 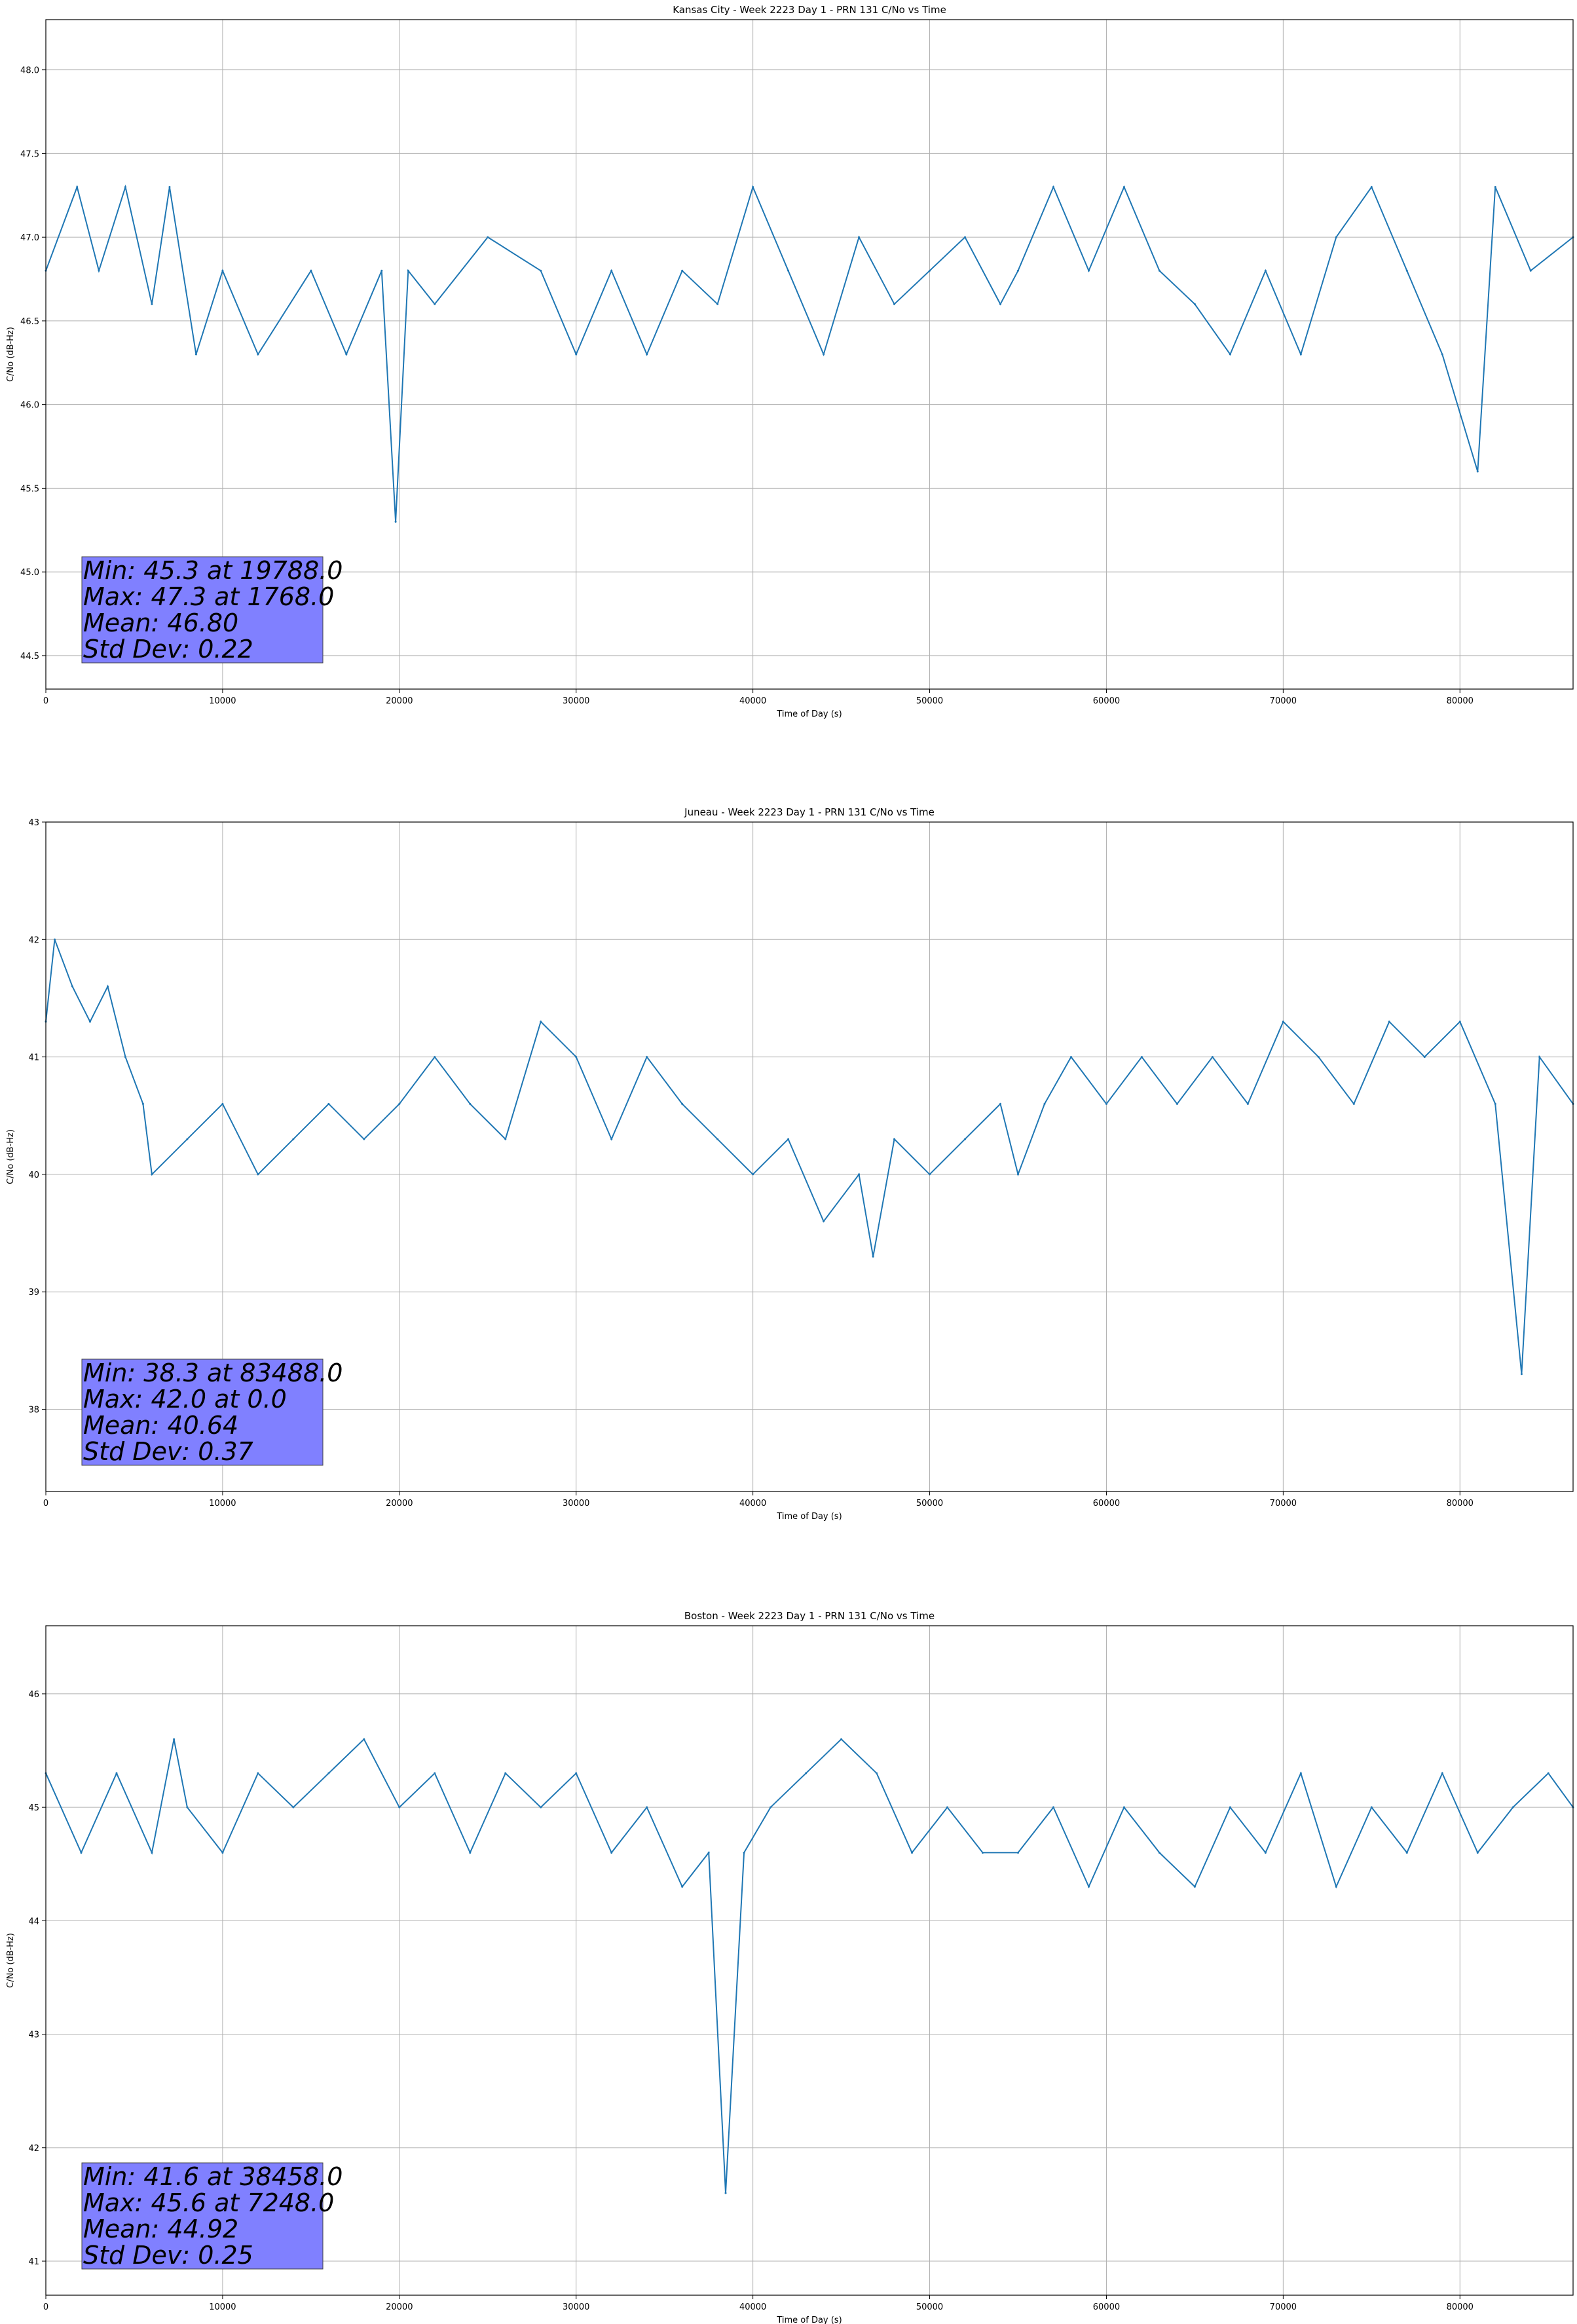 What do you see at coordinates (33, 2149) in the screenshot?
I see `y-tick-label: 42` at bounding box center [33, 2149].